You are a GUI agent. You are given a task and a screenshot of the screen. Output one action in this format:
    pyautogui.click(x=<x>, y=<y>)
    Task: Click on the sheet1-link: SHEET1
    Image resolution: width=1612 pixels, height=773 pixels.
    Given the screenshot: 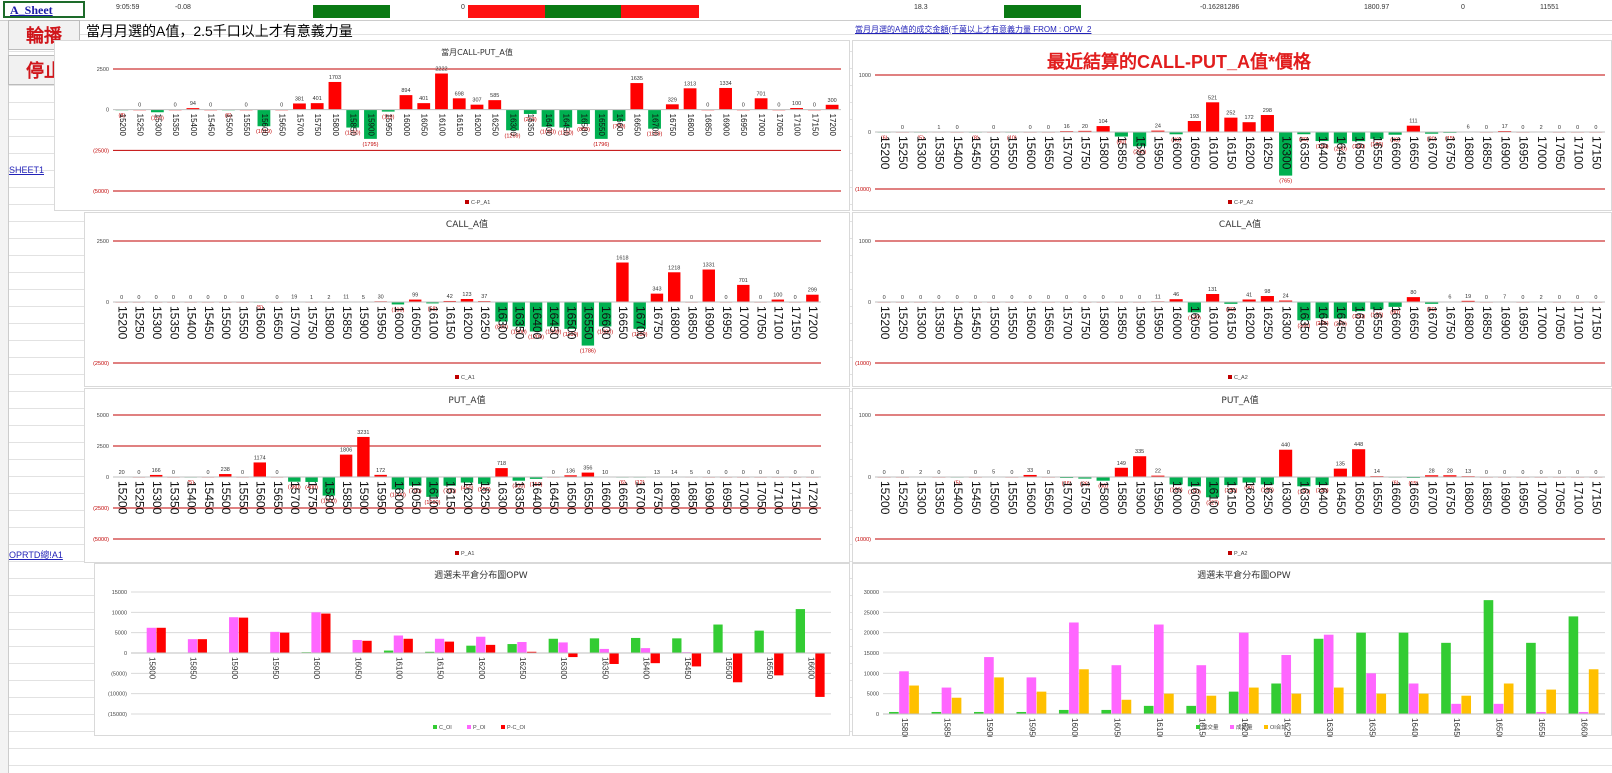 What is the action you would take?
    pyautogui.click(x=27, y=170)
    